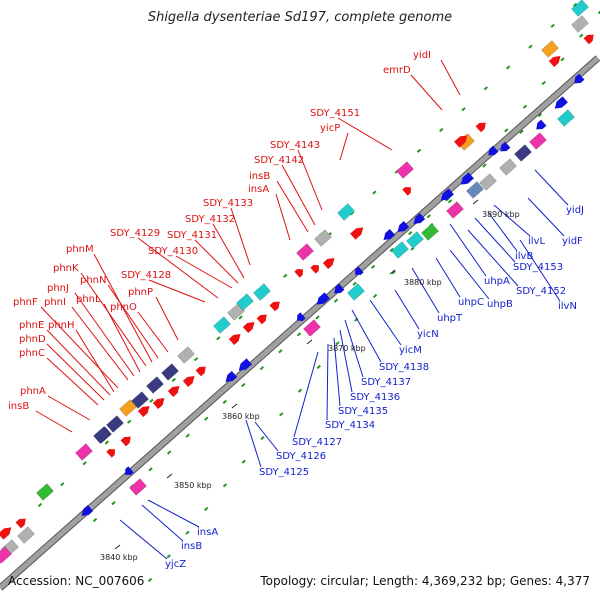 The image size is (600, 600). I want to click on gene-label-forward: SDY_4130, so click(173, 251).